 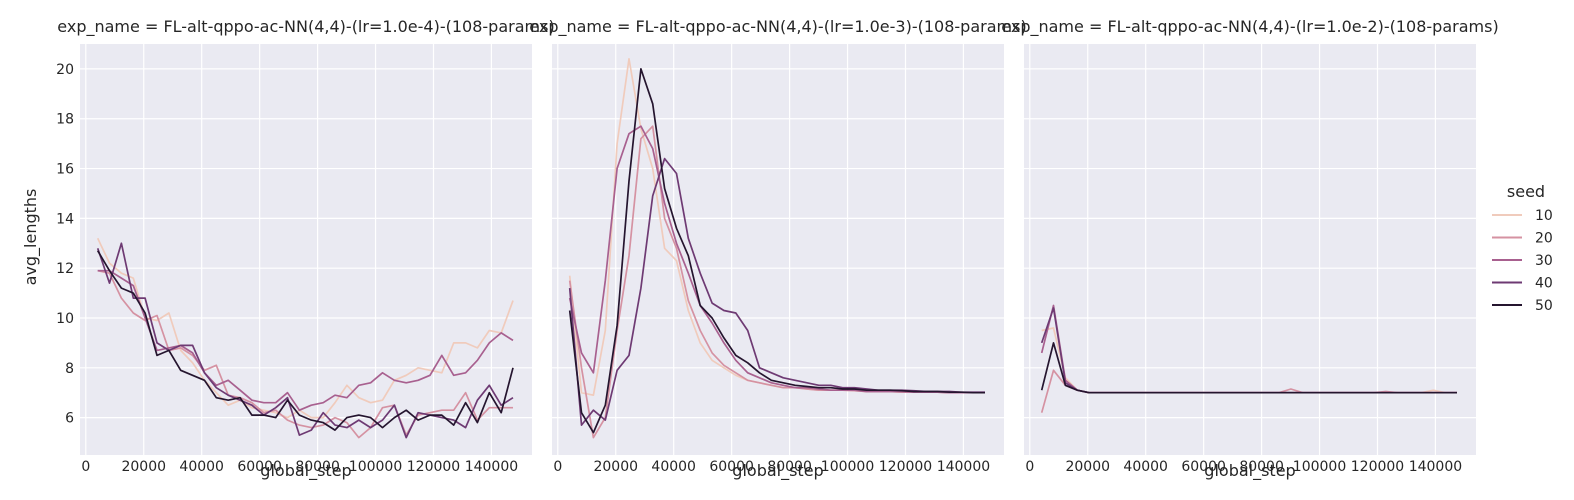 I want to click on legend-label: 40, so click(x=1544, y=284).